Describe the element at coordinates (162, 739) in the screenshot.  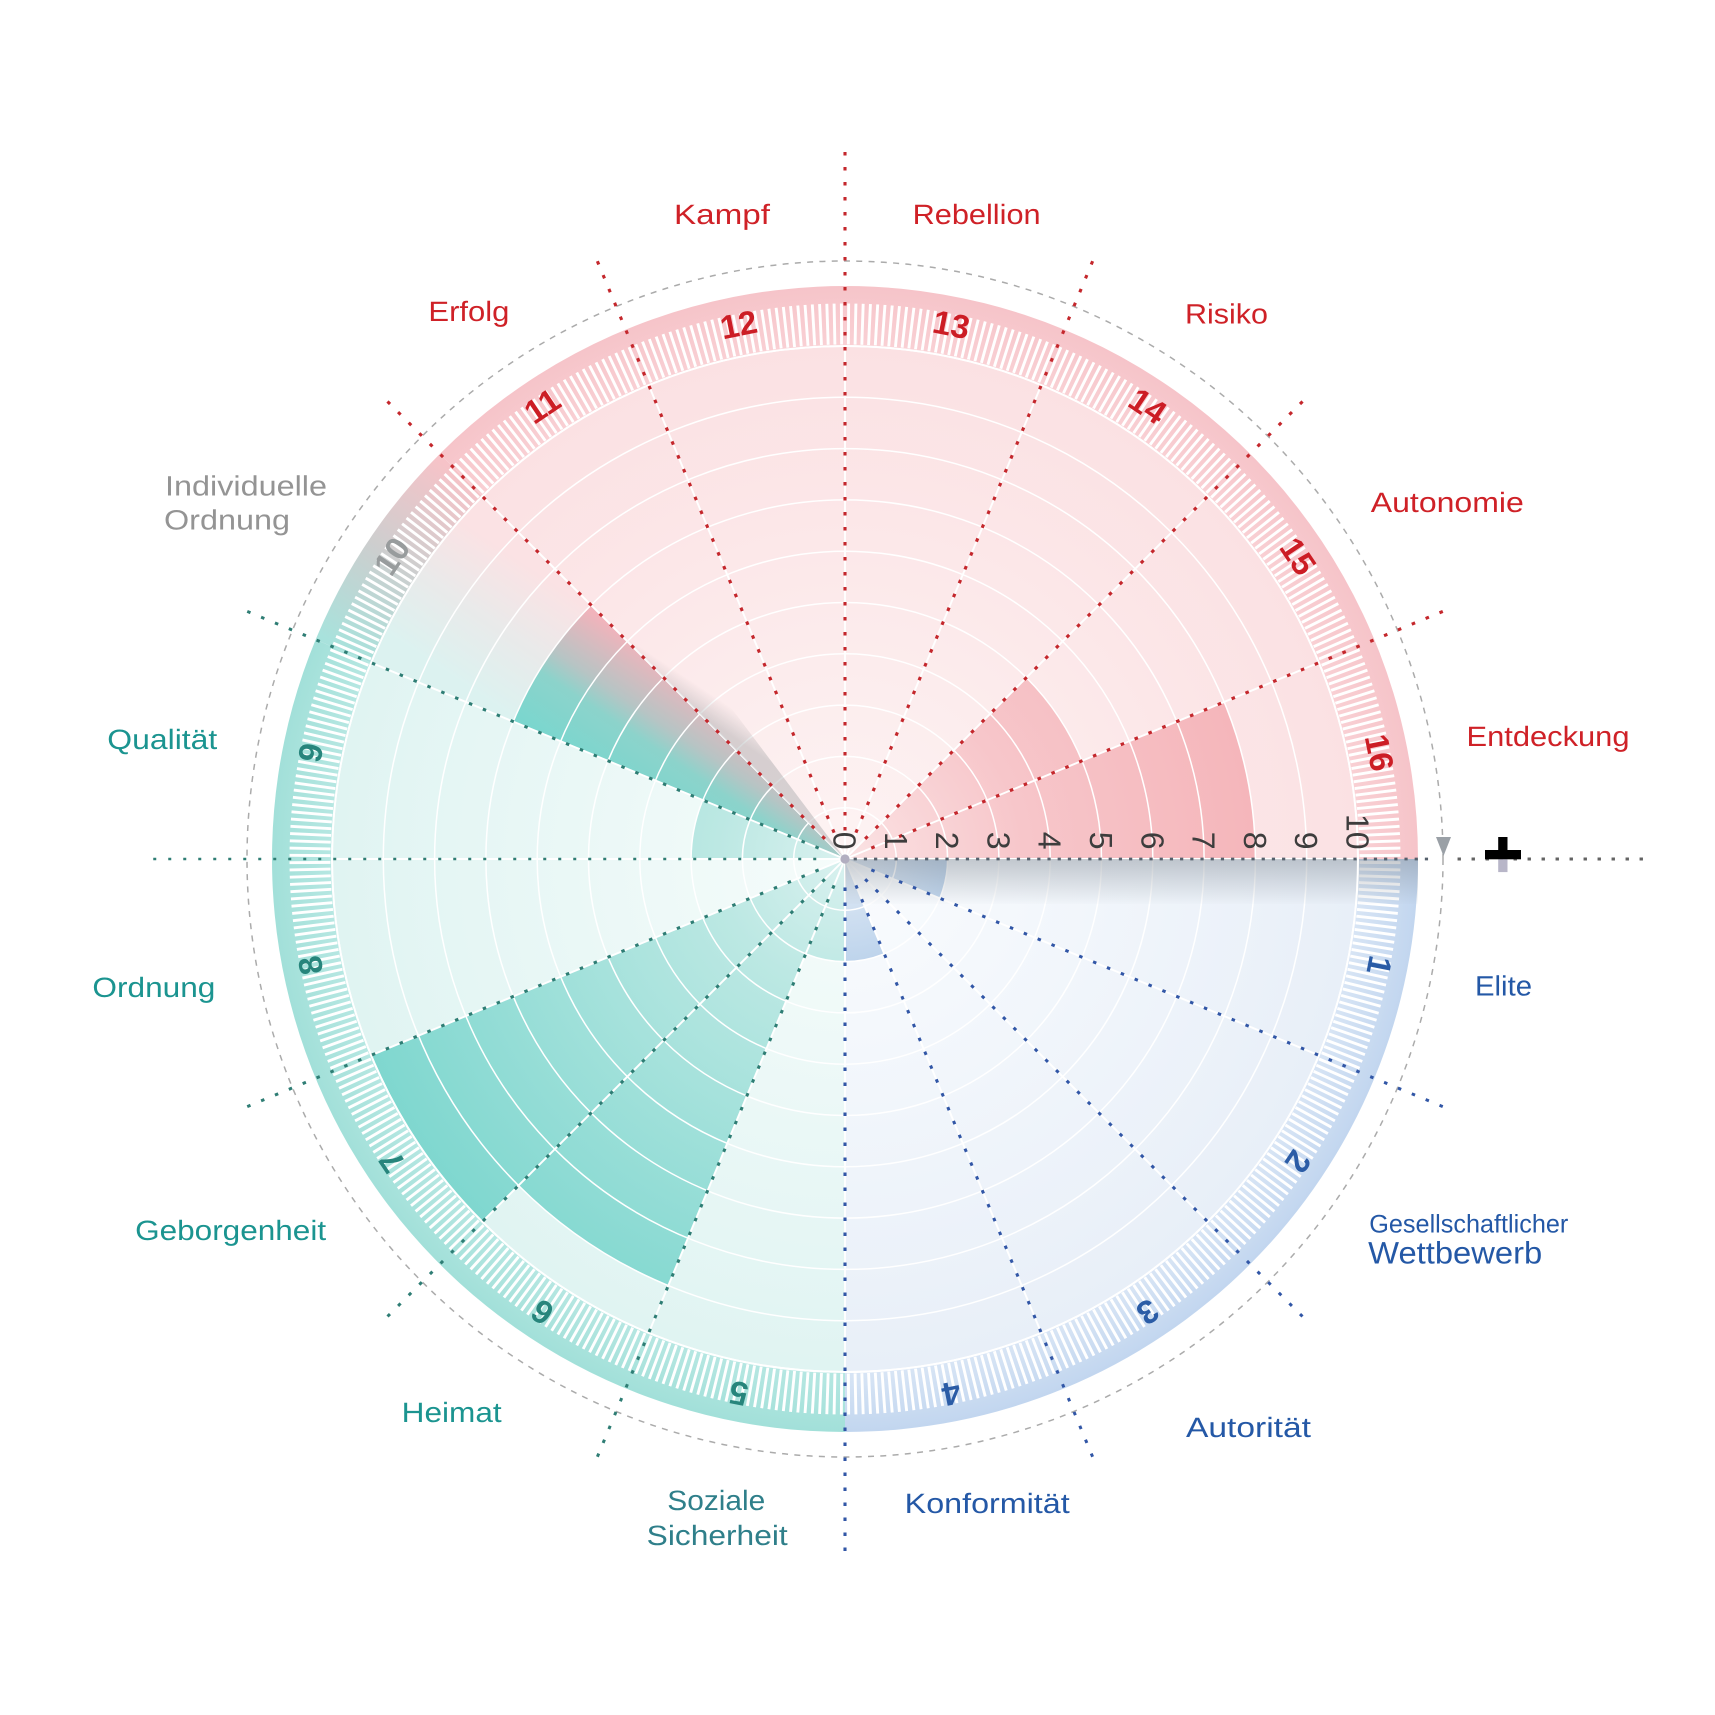
I see `svg-text: Qualität` at that location.